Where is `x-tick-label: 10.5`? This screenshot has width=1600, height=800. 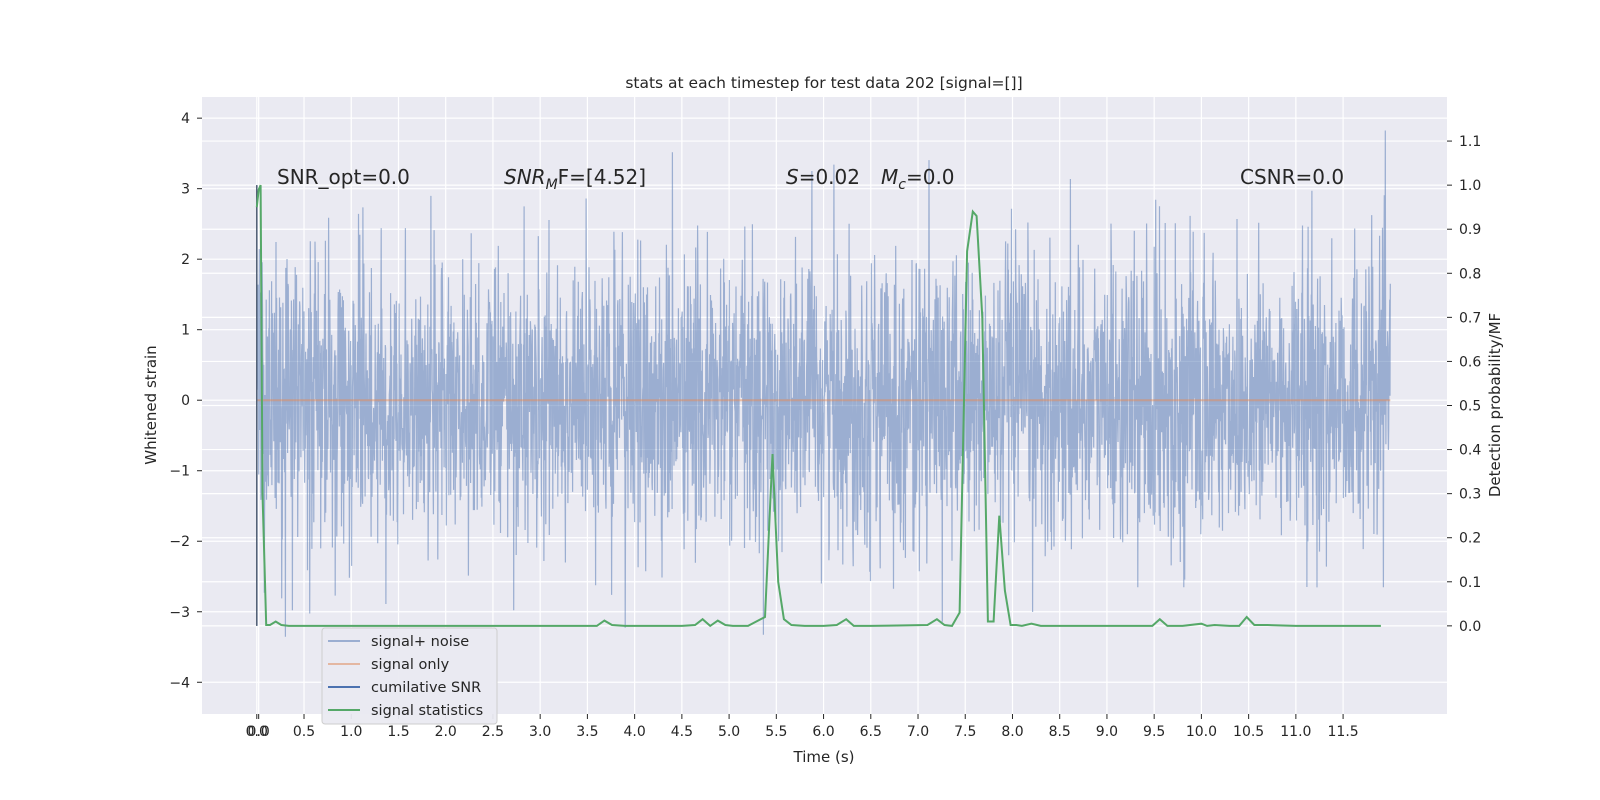
x-tick-label: 10.5 is located at coordinates (1248, 732).